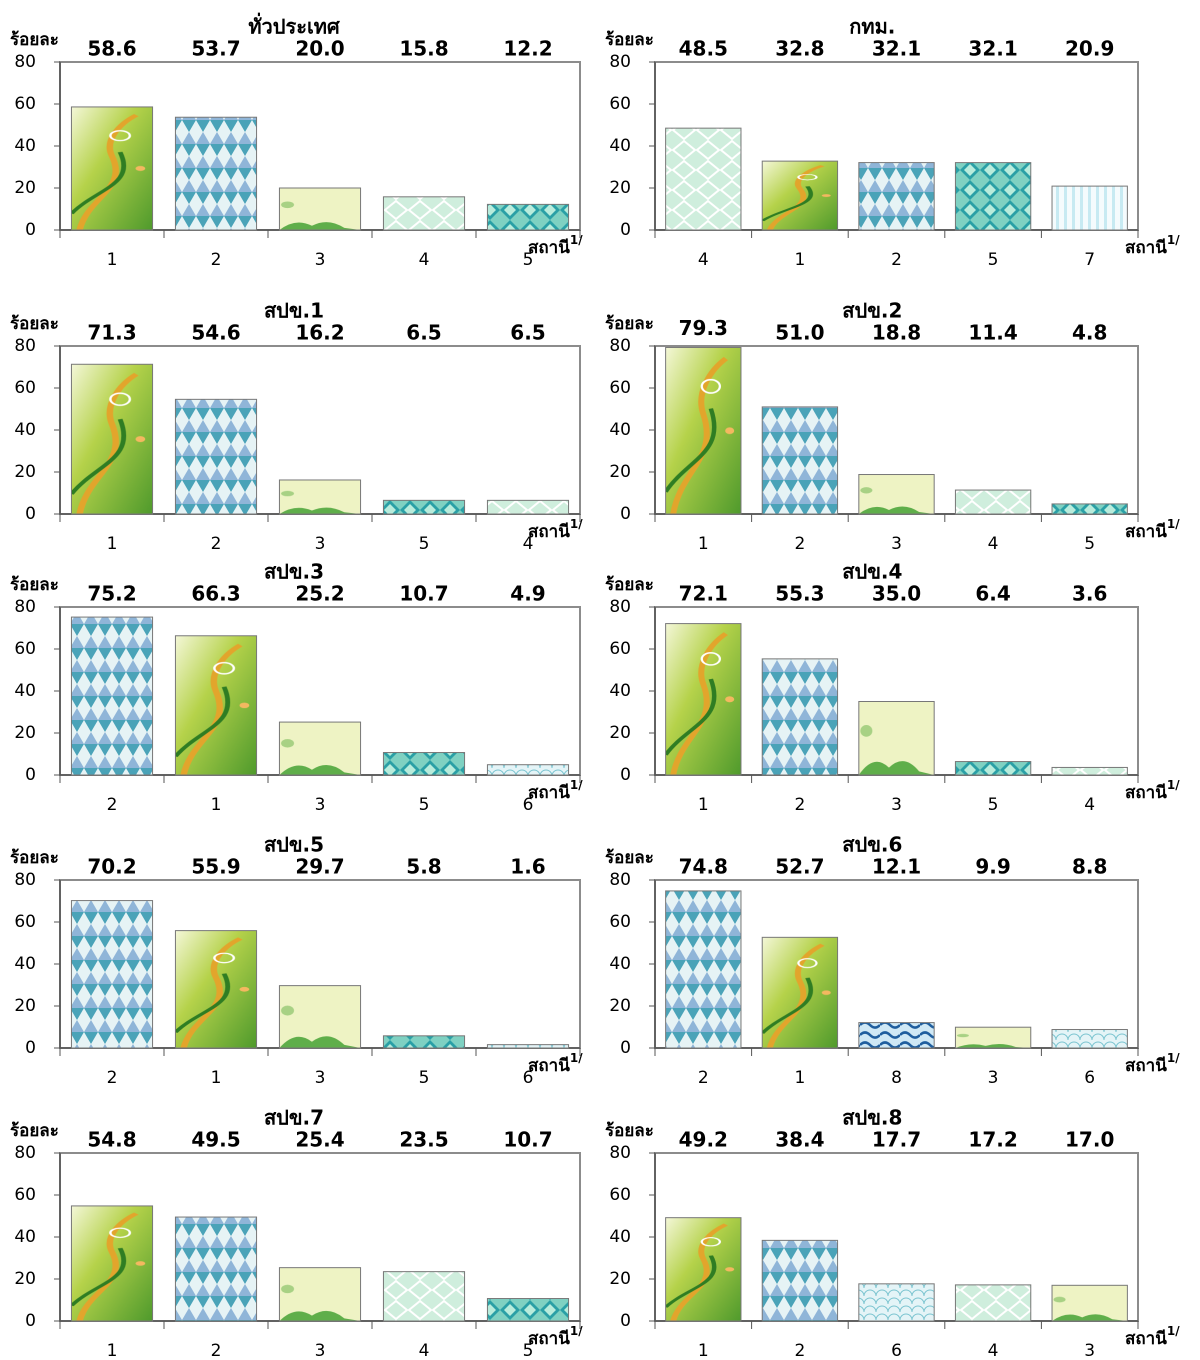 This screenshot has width=1200, height=1360. What do you see at coordinates (703, 867) in the screenshot?
I see `value-label: 74.8` at bounding box center [703, 867].